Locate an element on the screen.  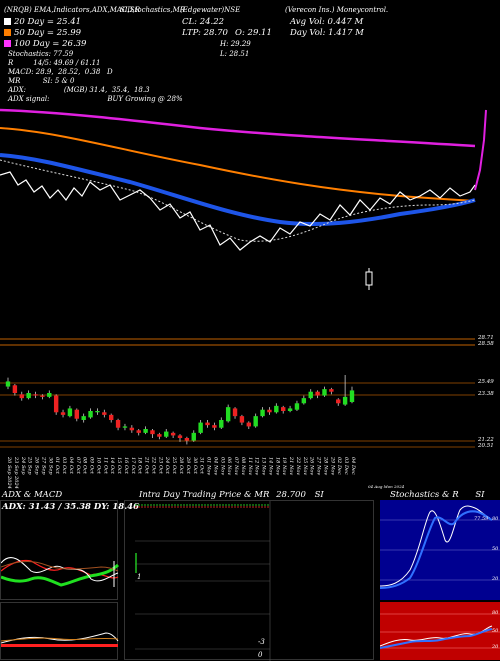
candles-group is located at coordinates (180, 410).